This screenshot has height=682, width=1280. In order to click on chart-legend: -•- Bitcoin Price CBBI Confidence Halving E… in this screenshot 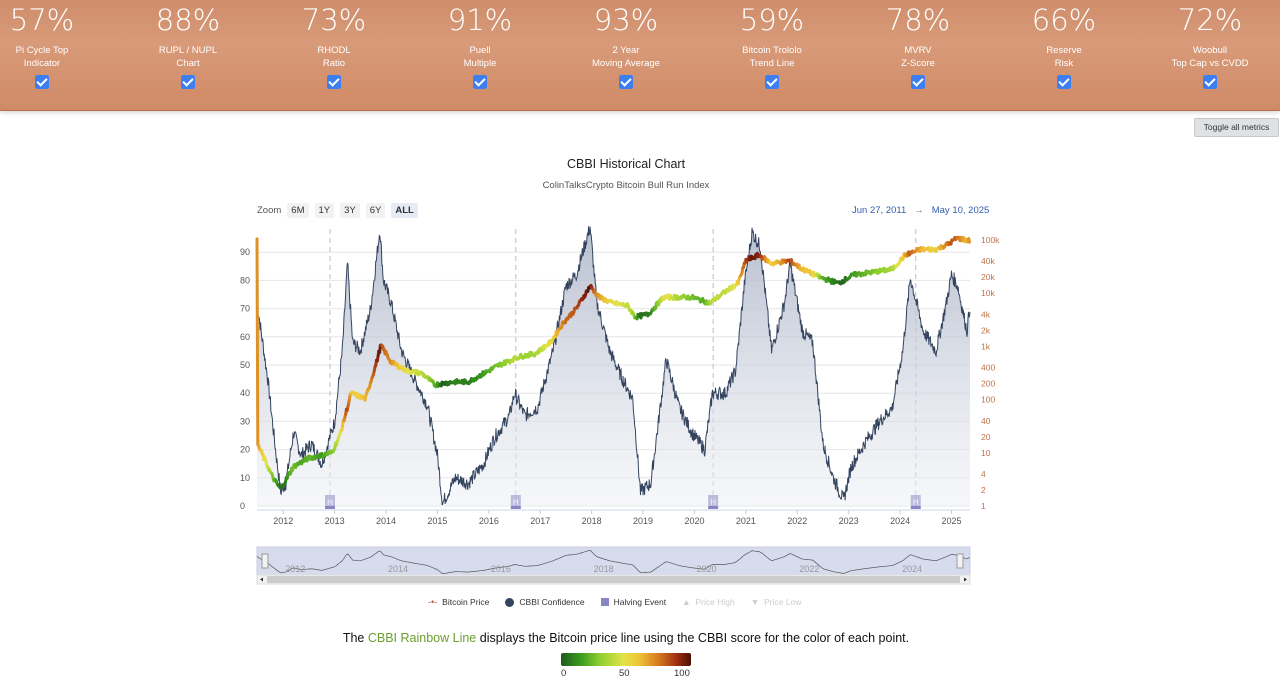, I will do `click(622, 602)`.